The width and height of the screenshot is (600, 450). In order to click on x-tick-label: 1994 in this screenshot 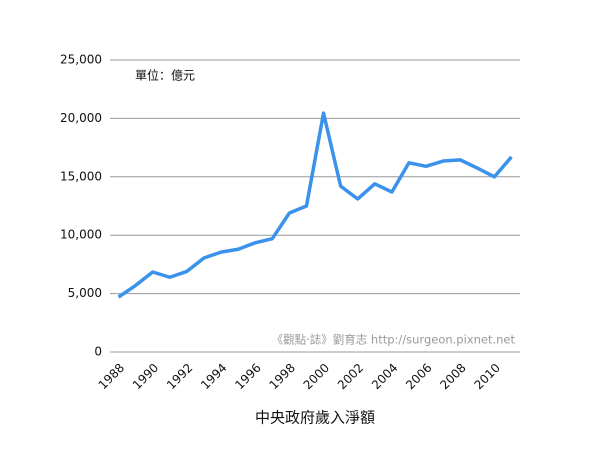, I will do `click(213, 376)`.